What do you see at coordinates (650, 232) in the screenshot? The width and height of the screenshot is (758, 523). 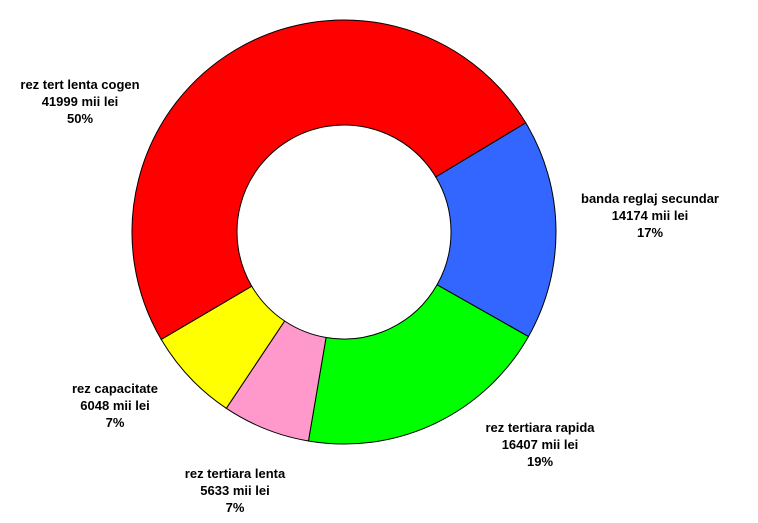 I see `slice-percent: 17%` at bounding box center [650, 232].